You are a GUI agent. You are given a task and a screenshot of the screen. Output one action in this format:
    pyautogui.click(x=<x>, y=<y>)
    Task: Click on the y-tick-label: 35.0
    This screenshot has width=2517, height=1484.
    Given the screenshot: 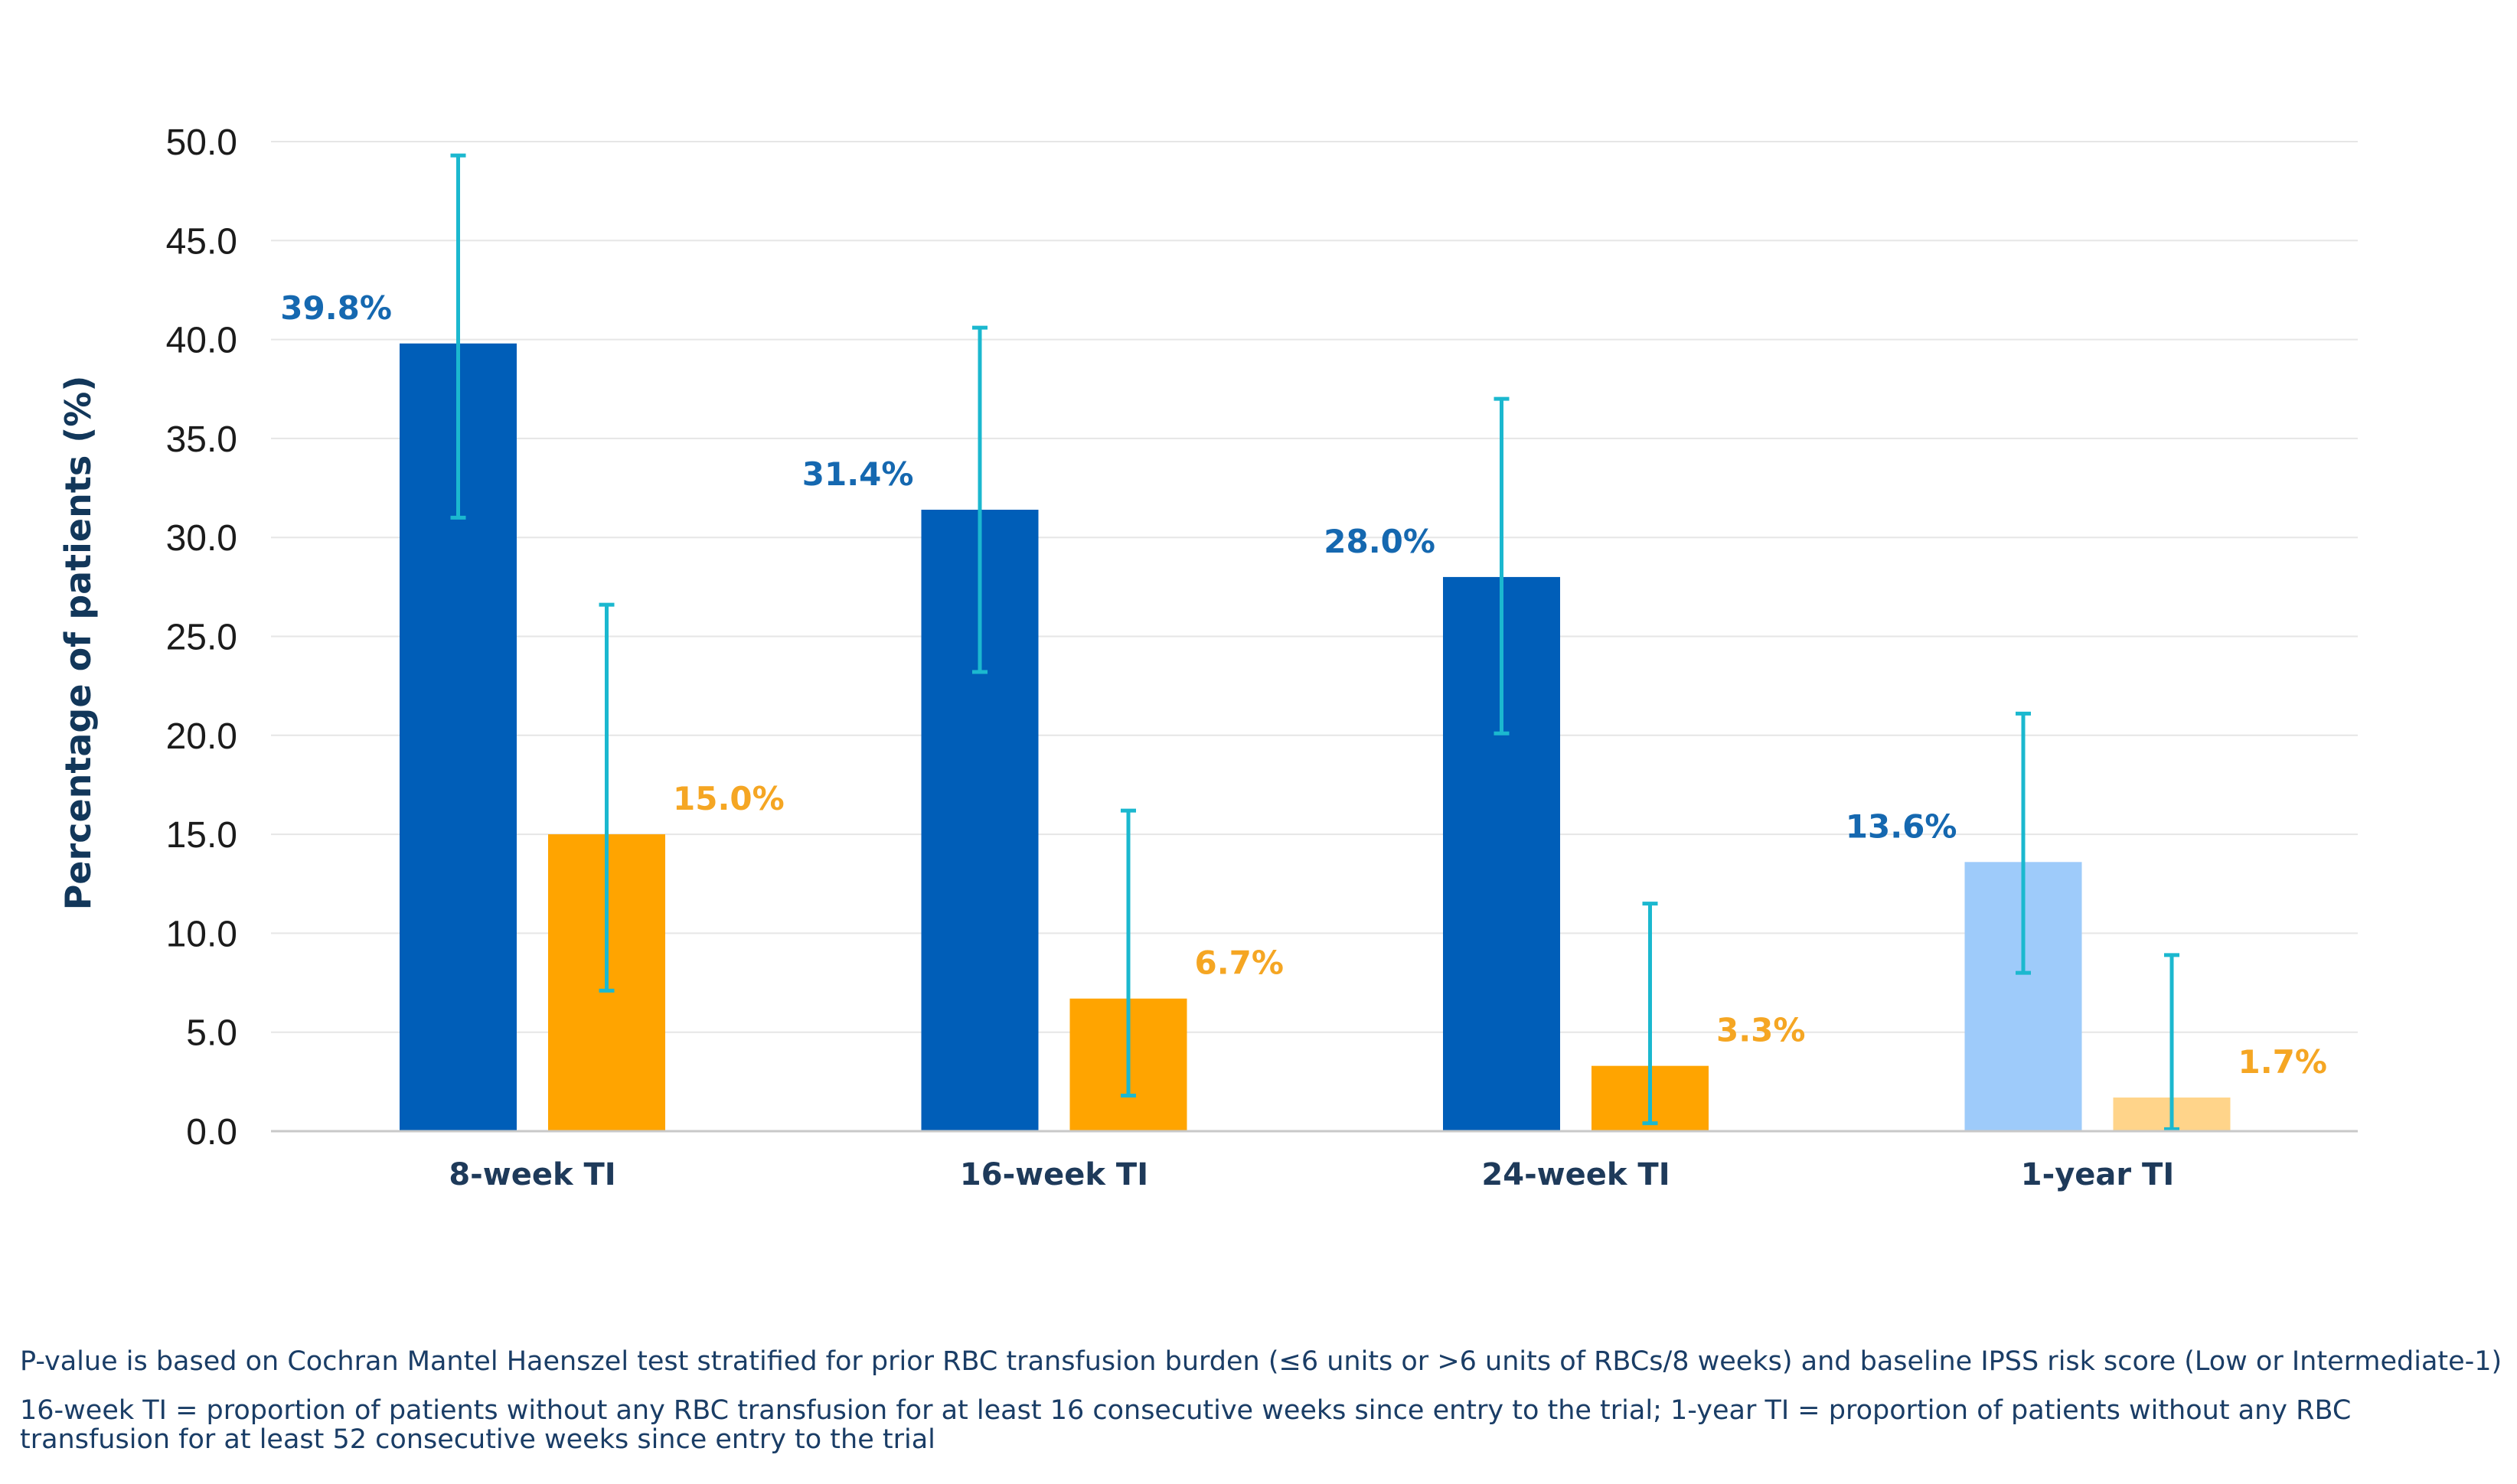 What is the action you would take?
    pyautogui.click(x=202, y=439)
    